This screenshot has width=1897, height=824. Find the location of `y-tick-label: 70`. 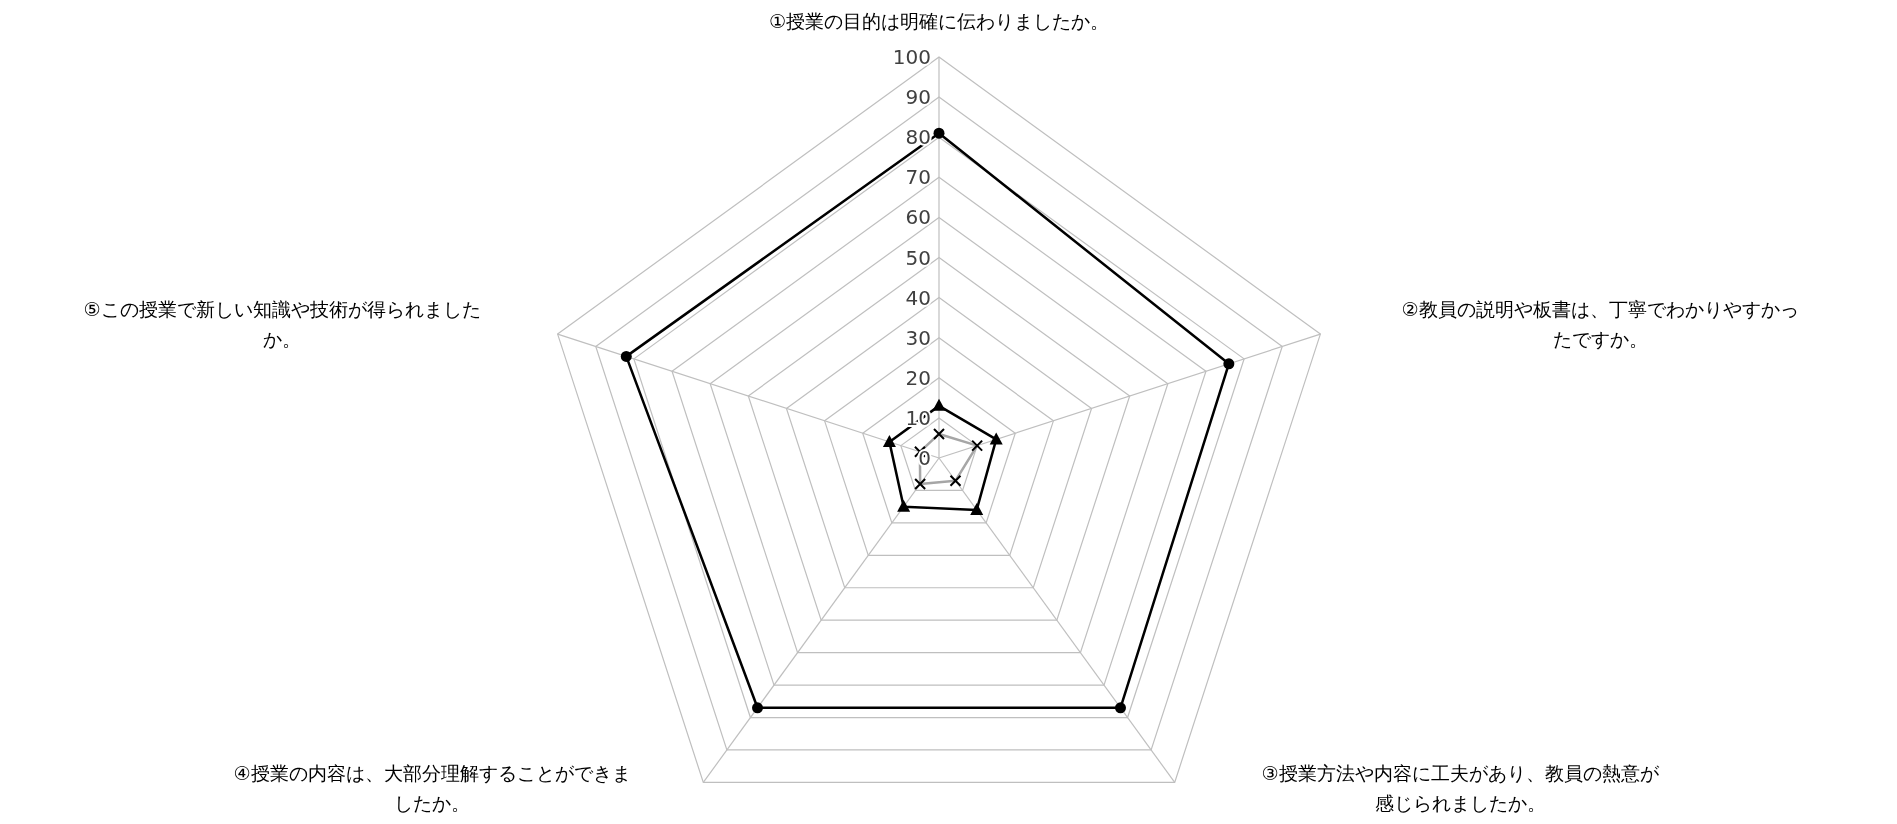

y-tick-label: 70 is located at coordinates (918, 177).